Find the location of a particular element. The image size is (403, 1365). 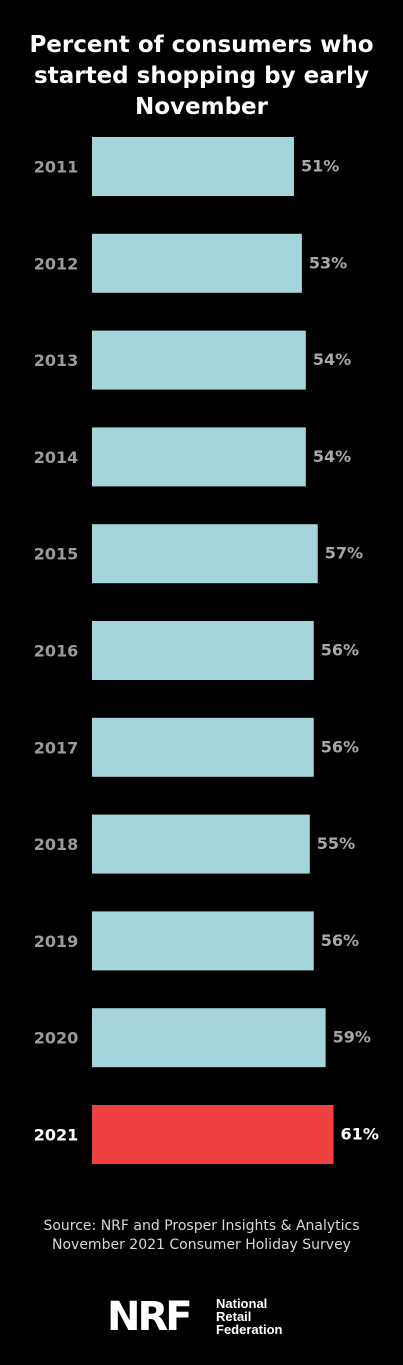

nrf-logo-wordmark: National Retail Federation is located at coordinates (249, 1316).